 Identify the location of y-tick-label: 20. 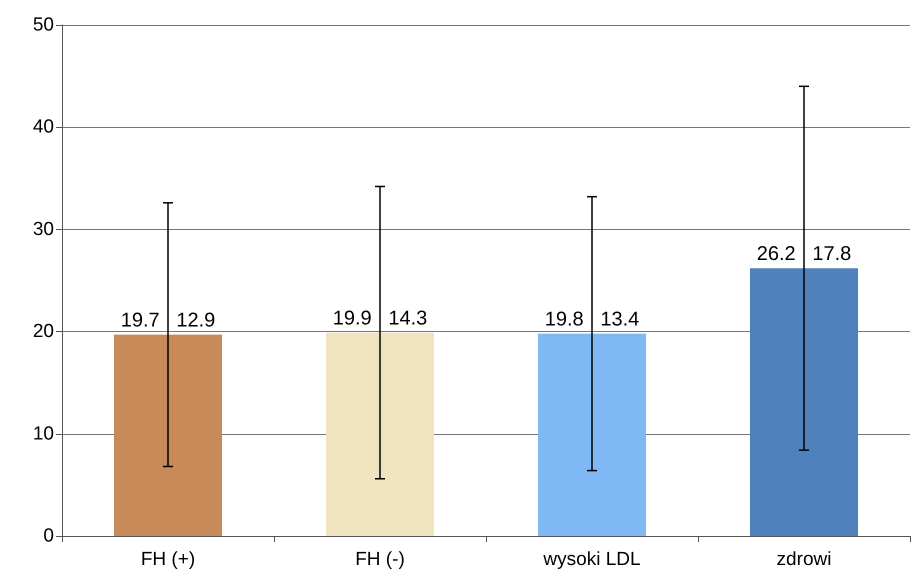
(43, 331).